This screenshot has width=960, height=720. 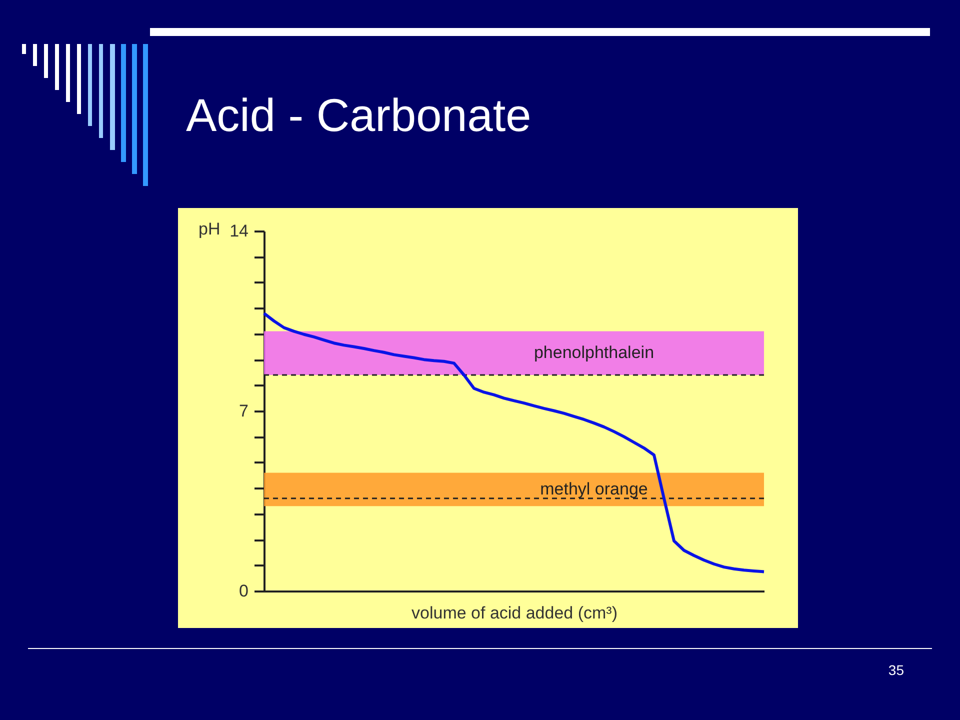 I want to click on band-label: methyl orange, so click(x=594, y=488).